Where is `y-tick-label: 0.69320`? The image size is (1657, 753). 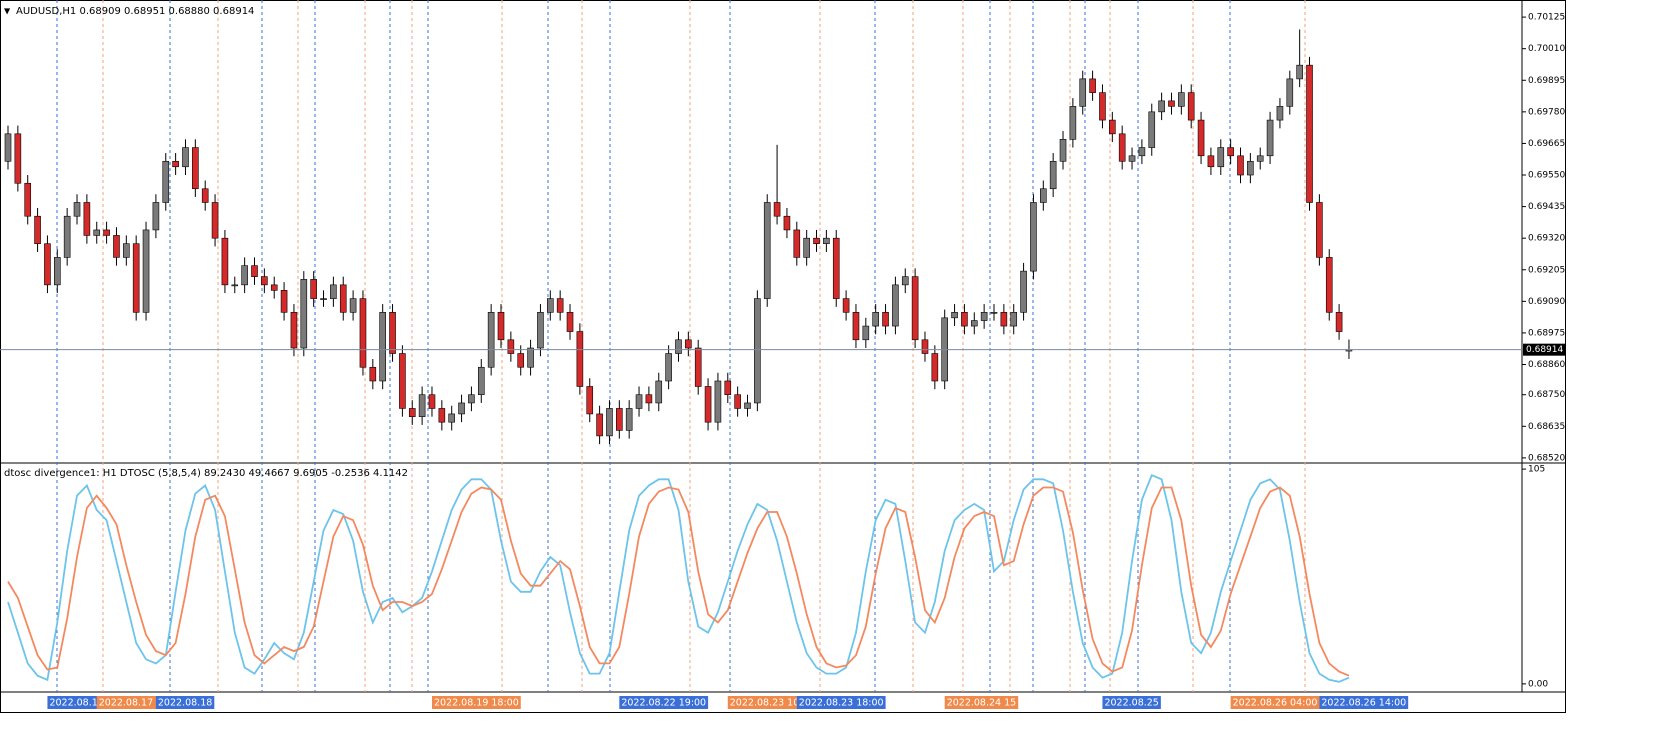
y-tick-label: 0.69320 is located at coordinates (1546, 239).